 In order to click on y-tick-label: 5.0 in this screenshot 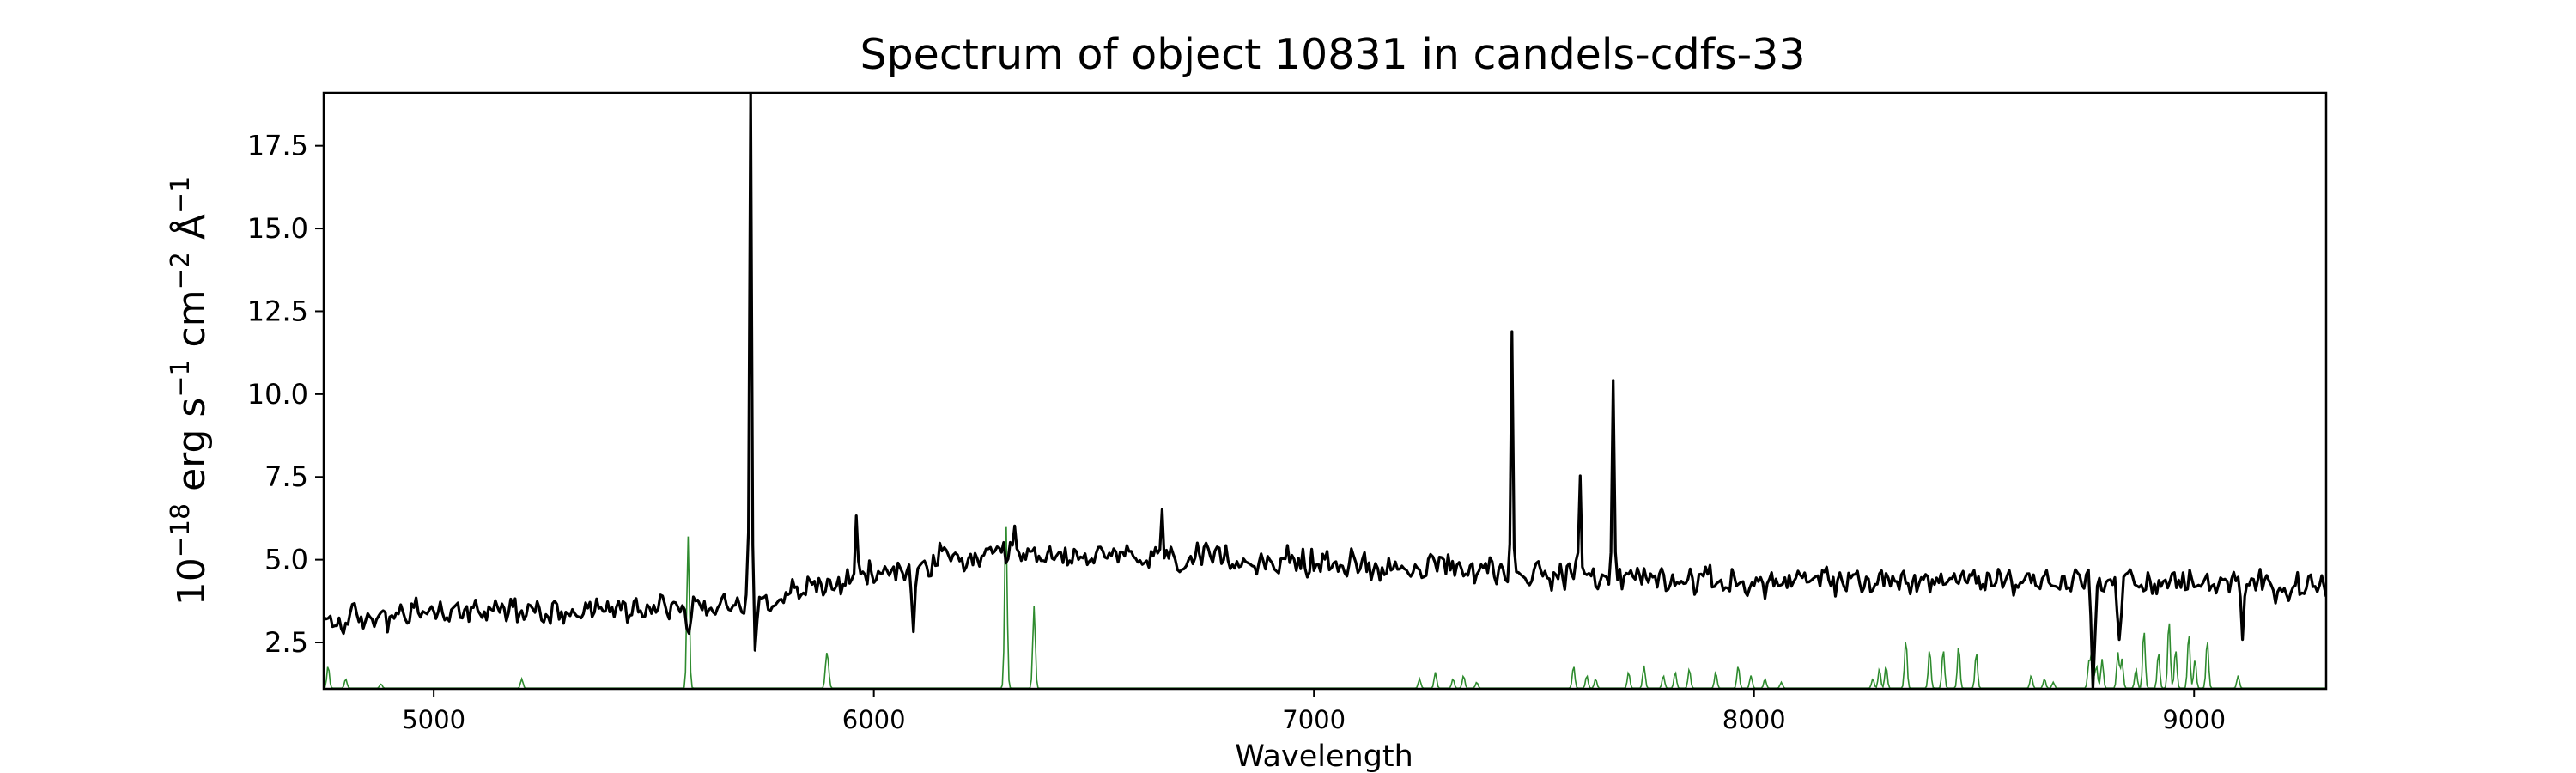, I will do `click(286, 560)`.